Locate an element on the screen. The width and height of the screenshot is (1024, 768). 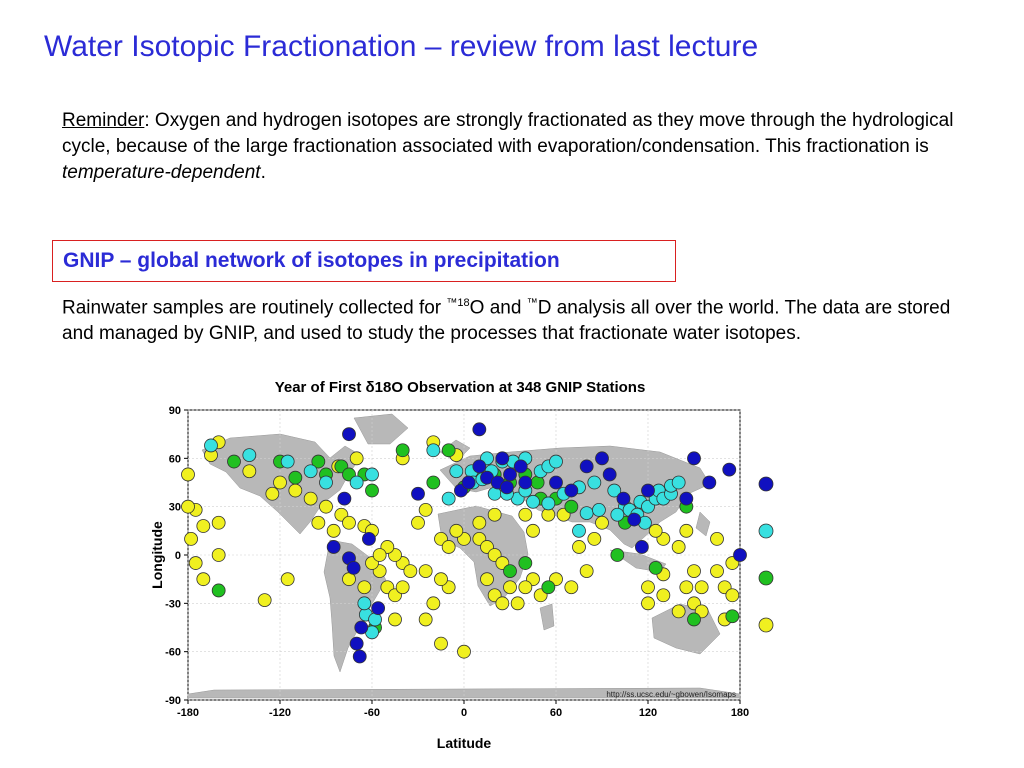
x-tick-label: -180 is located at coordinates (188, 713).